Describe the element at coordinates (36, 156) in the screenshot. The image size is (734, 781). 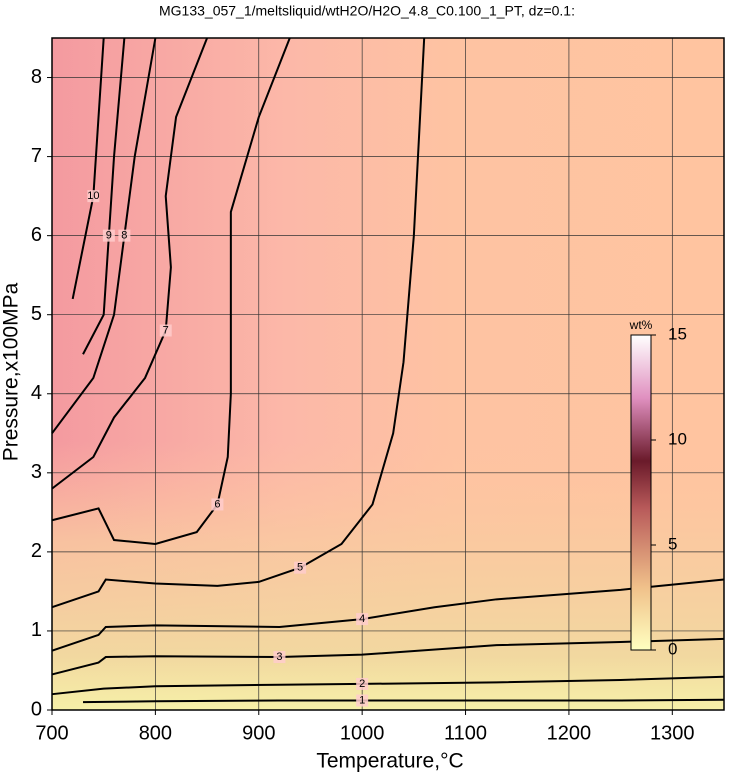
I see `y-tick-label: 7` at that location.